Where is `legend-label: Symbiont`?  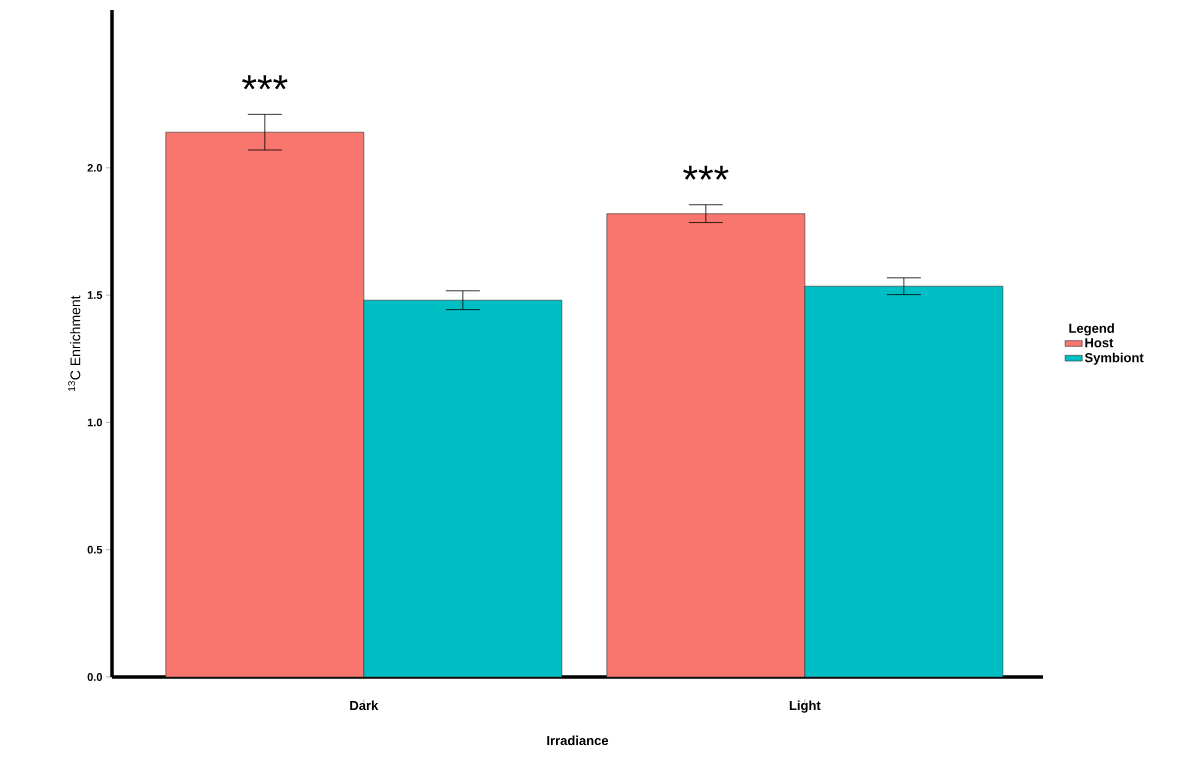 legend-label: Symbiont is located at coordinates (1114, 358).